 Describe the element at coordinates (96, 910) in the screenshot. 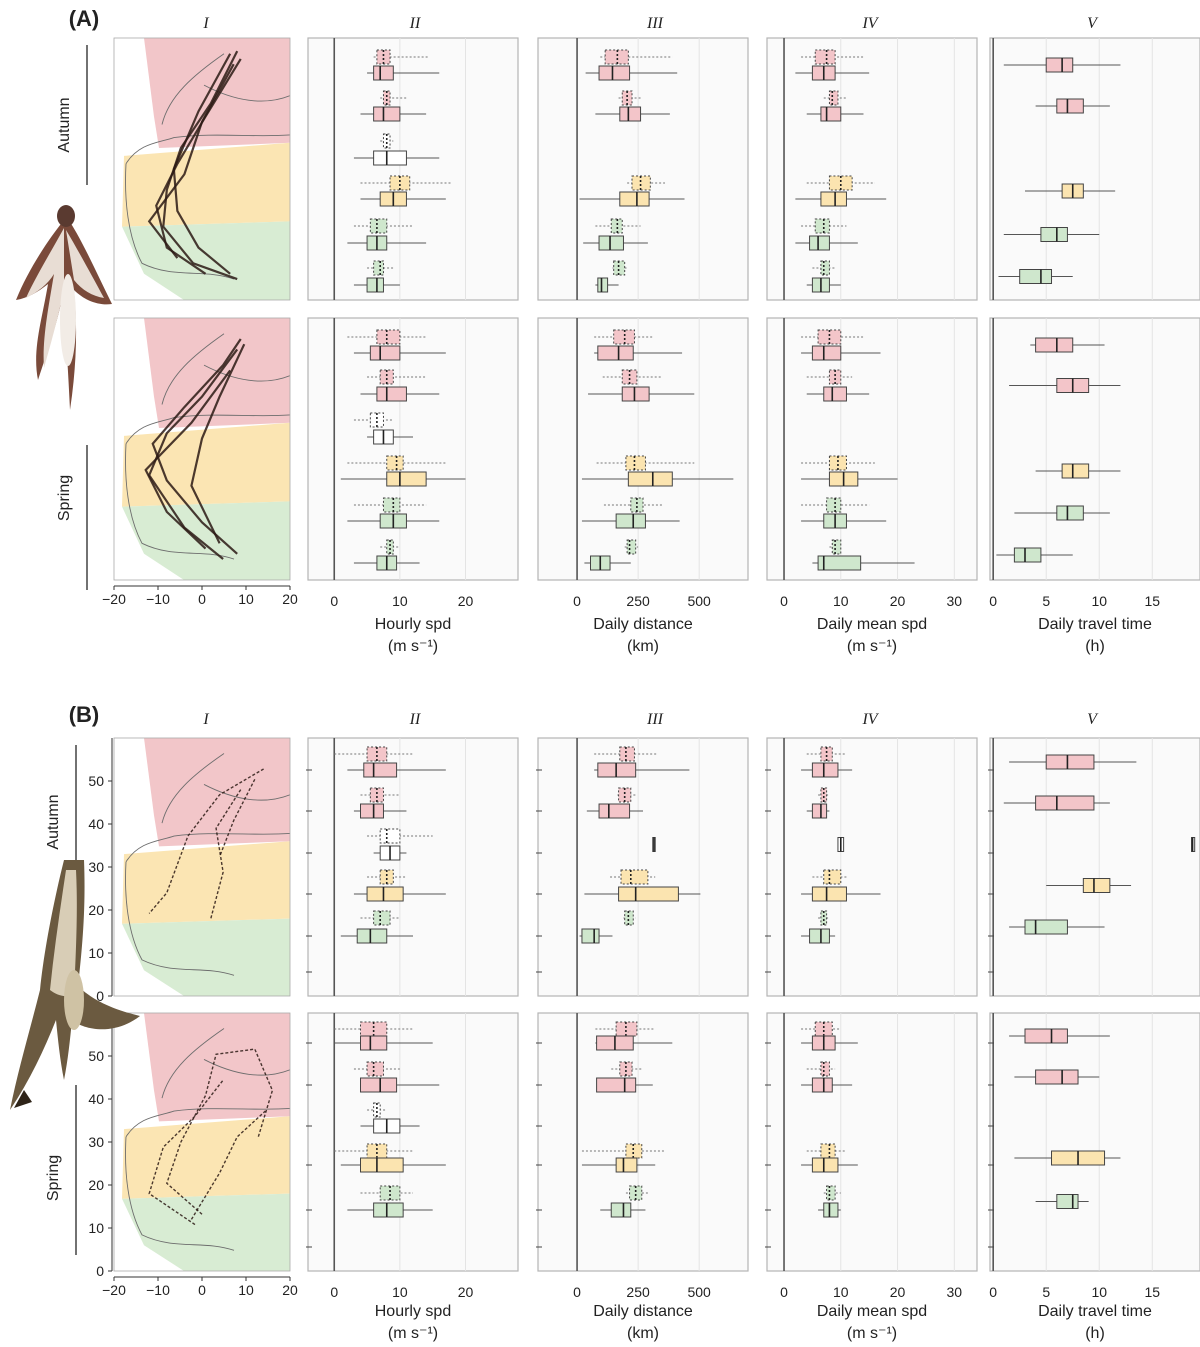

I see `map-y-tick-label: 20` at that location.